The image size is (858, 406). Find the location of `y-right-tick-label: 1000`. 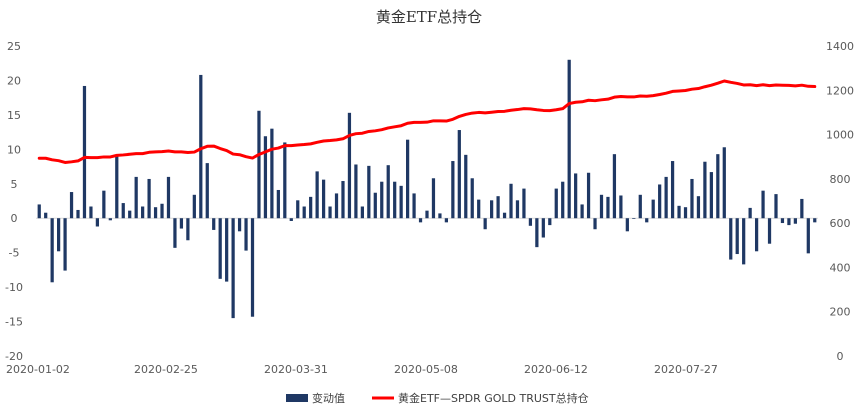

y-right-tick-label: 1000 is located at coordinates (840, 135).